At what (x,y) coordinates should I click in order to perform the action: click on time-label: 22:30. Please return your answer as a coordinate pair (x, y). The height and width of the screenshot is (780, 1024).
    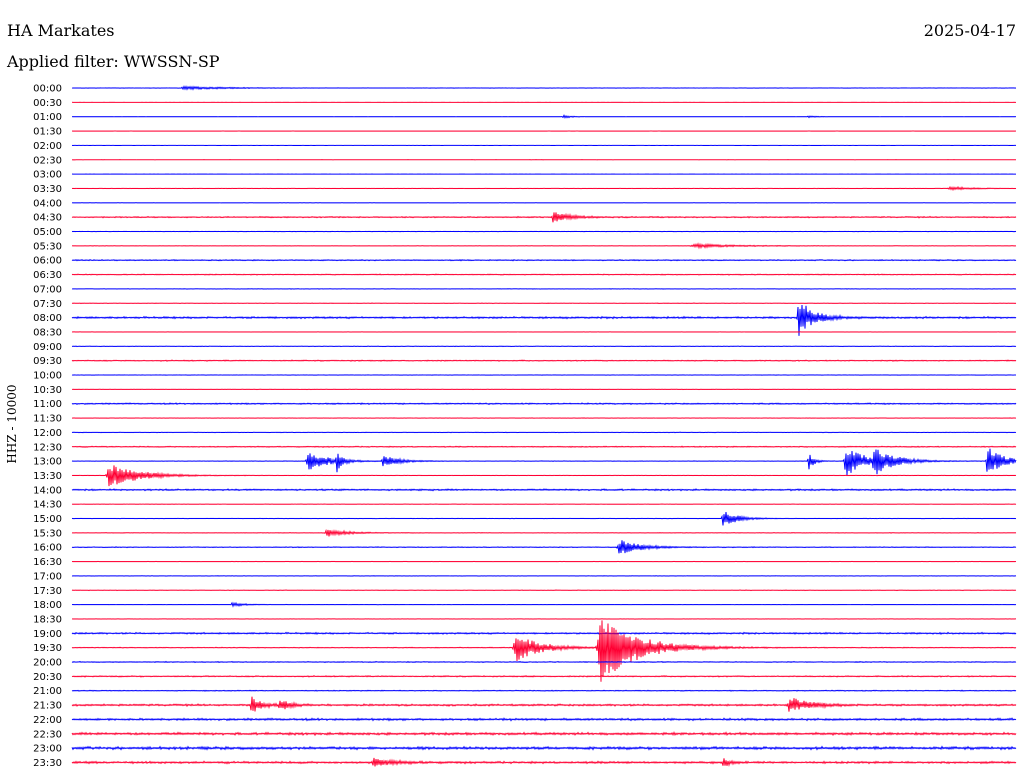
    Looking at the image, I should click on (47, 734).